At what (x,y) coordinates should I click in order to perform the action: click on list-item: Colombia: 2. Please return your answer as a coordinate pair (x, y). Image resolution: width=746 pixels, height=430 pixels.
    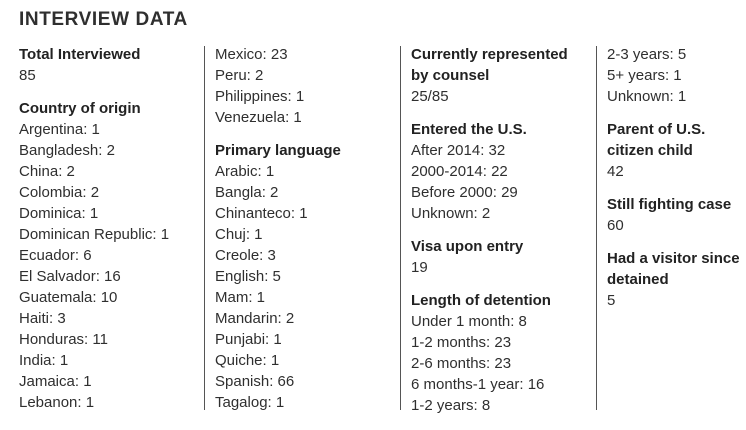
    Looking at the image, I should click on (59, 192).